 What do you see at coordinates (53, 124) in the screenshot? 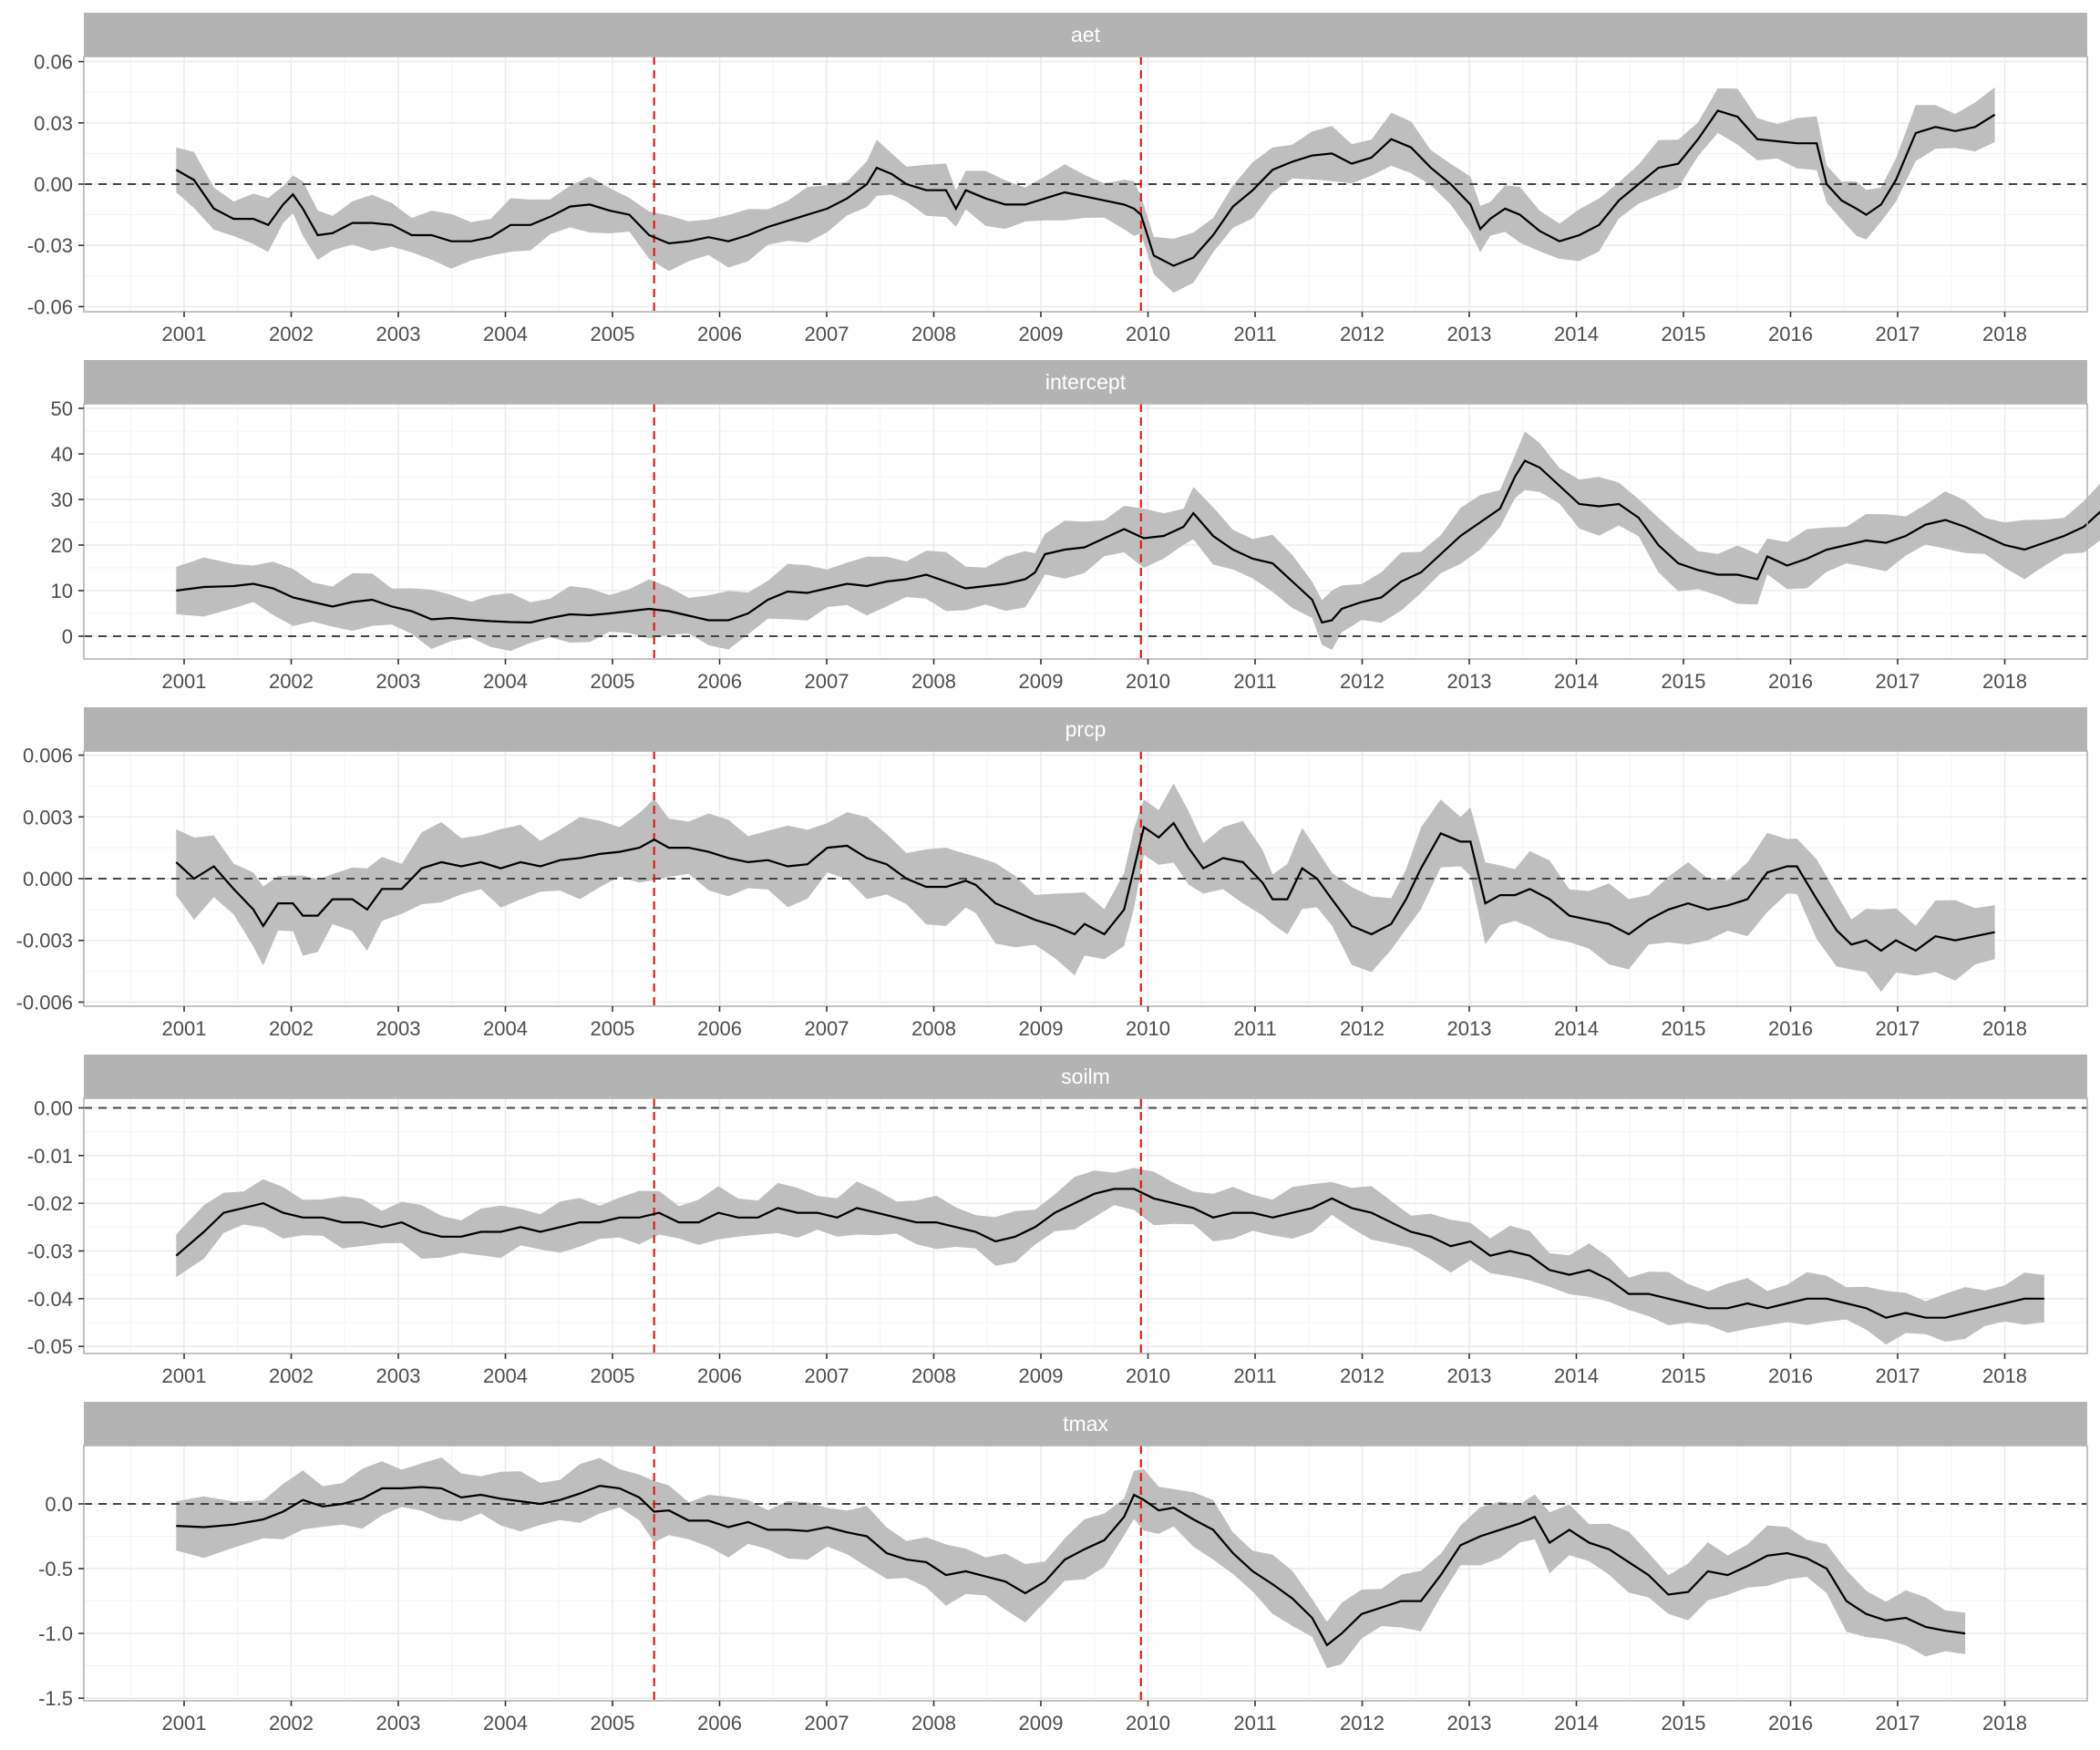
I see `y-tick-label: 0.03` at bounding box center [53, 124].